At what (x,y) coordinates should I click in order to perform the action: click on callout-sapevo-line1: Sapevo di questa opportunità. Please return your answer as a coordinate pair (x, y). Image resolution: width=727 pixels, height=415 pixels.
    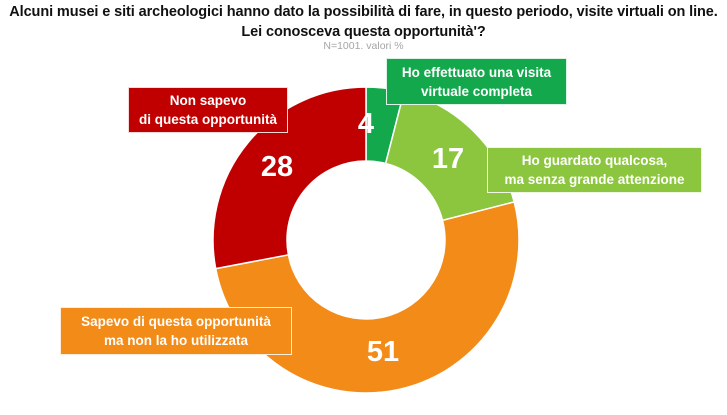
    Looking at the image, I should click on (176, 321).